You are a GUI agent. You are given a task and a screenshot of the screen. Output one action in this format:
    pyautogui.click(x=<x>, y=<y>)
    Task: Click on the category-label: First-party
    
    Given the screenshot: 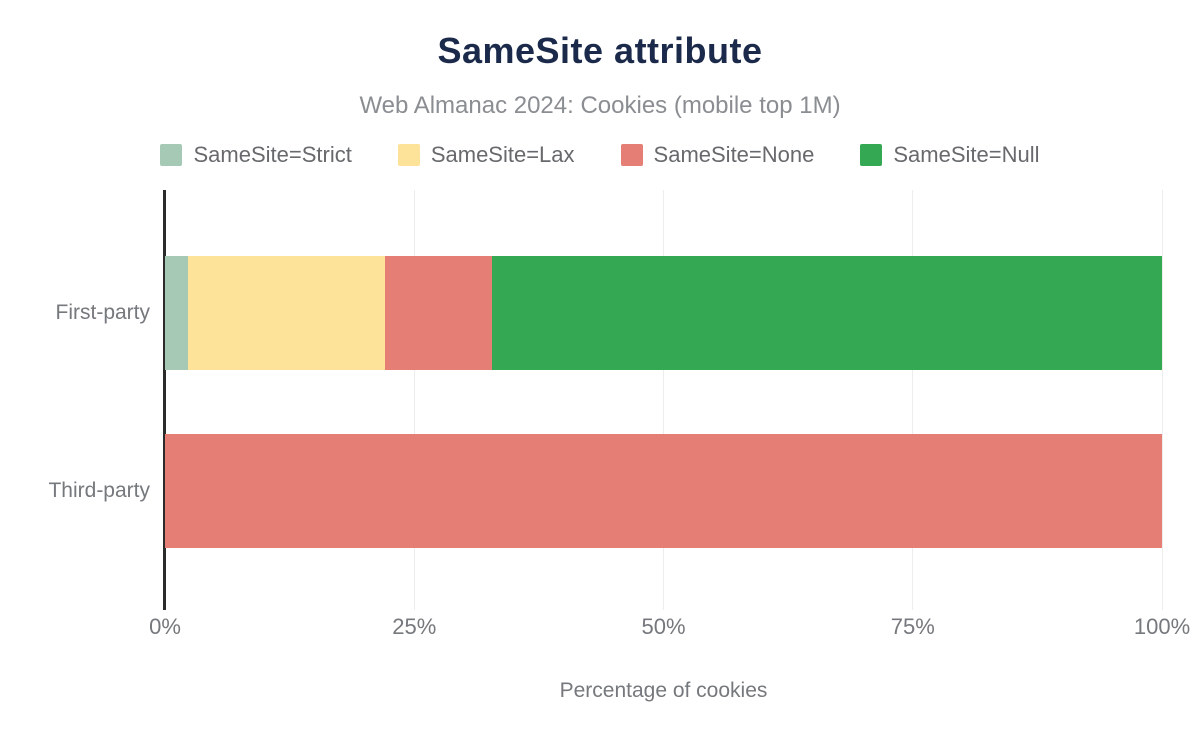 What is the action you would take?
    pyautogui.click(x=103, y=312)
    